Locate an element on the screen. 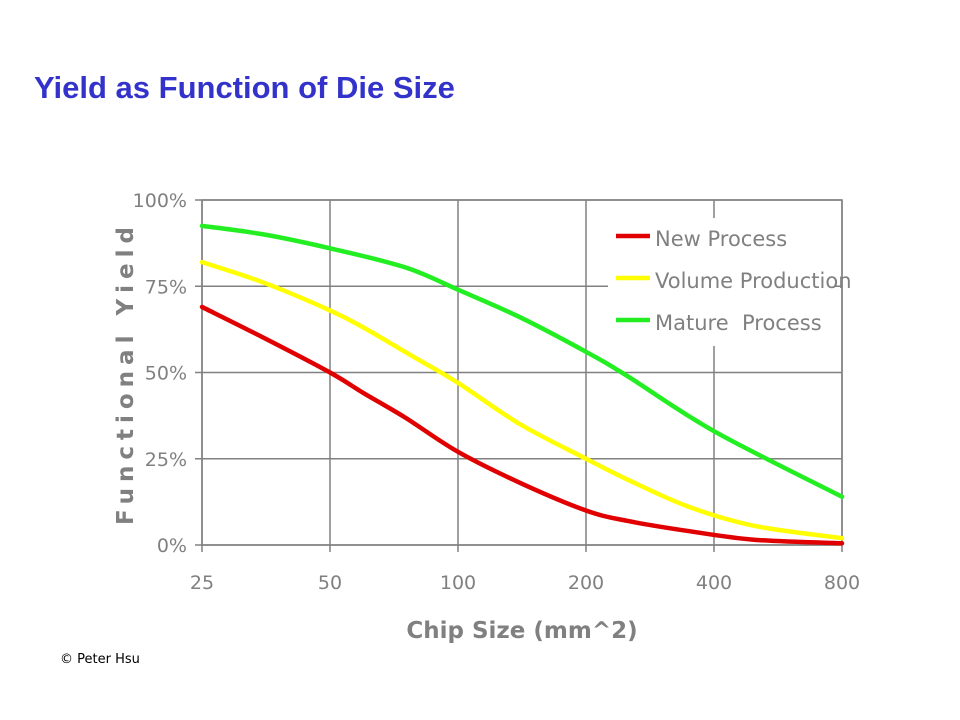 Image resolution: width=960 pixels, height=720 pixels. x-tick-label: 100 is located at coordinates (458, 583).